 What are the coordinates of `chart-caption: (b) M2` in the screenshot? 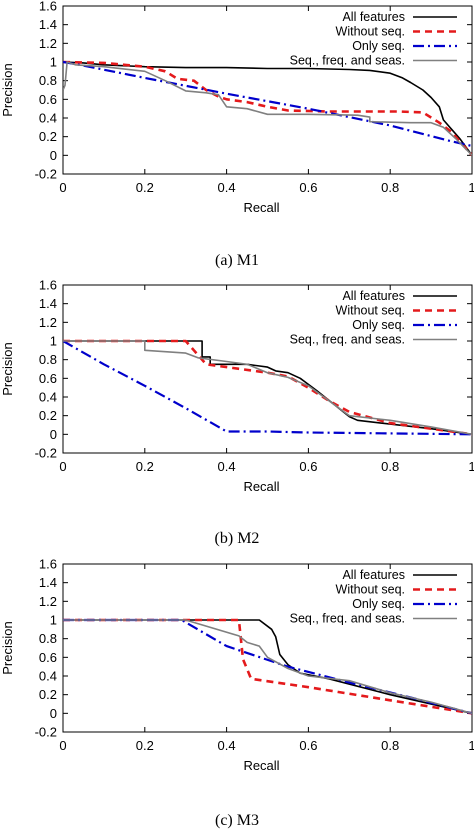 It's located at (237, 538).